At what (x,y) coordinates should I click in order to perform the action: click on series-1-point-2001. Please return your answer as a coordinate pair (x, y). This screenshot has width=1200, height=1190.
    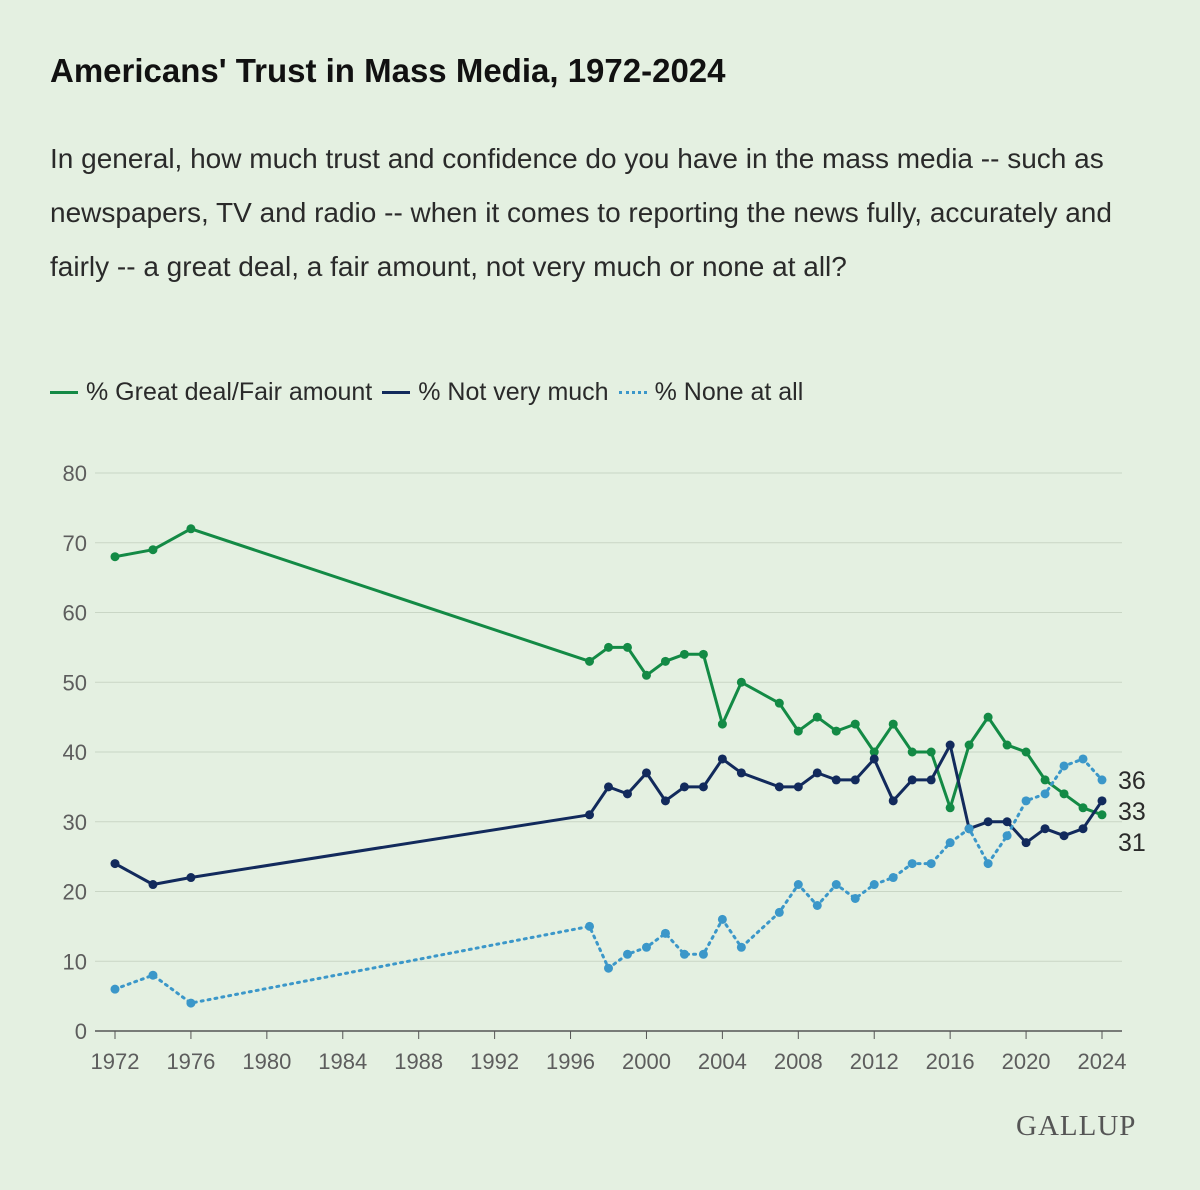
    Looking at the image, I should click on (665, 801).